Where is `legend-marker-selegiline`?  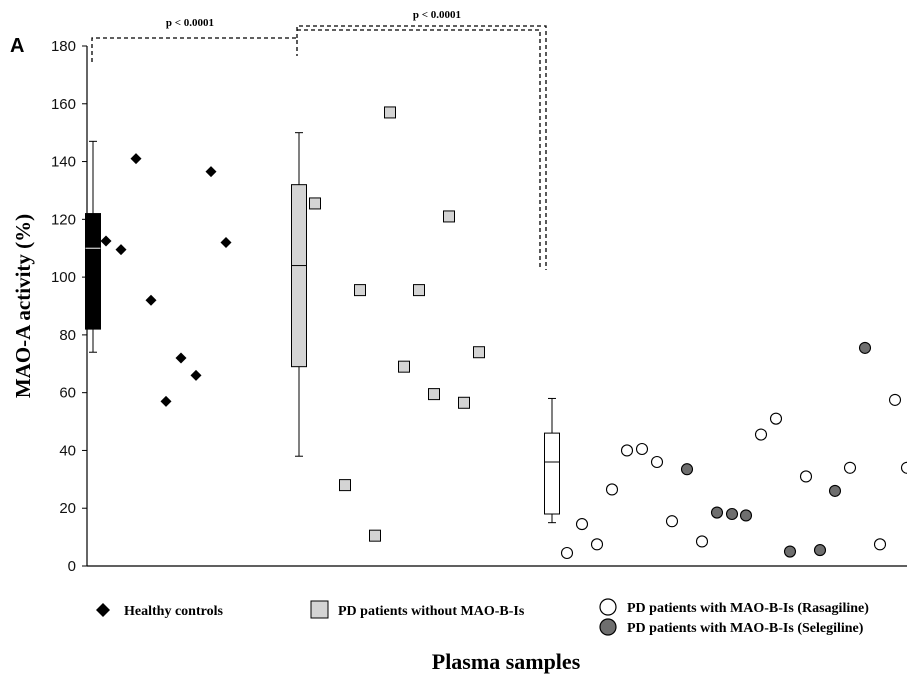
legend-marker-selegiline is located at coordinates (608, 627).